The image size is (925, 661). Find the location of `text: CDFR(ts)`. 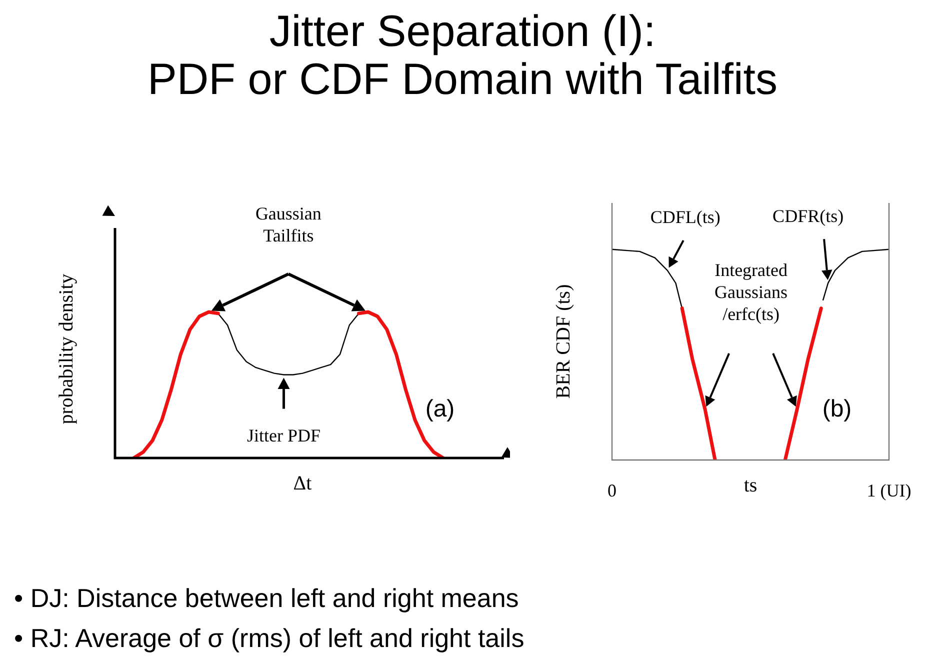

text: CDFR(ts) is located at coordinates (808, 216).